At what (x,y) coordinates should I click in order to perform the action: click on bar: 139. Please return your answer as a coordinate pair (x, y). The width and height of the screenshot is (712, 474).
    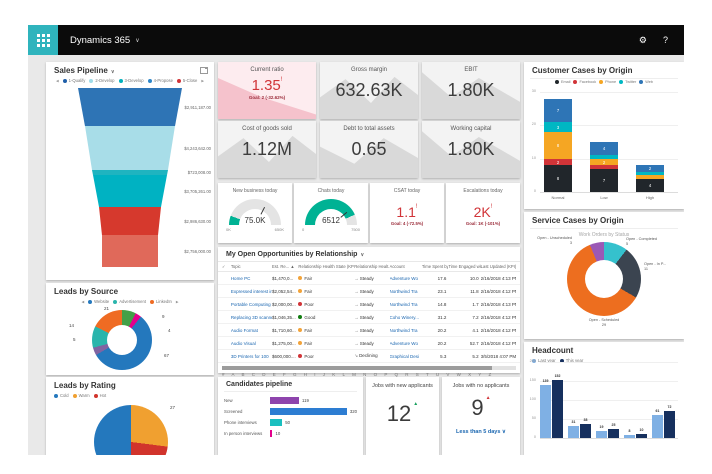
    Looking at the image, I should click on (545, 408).